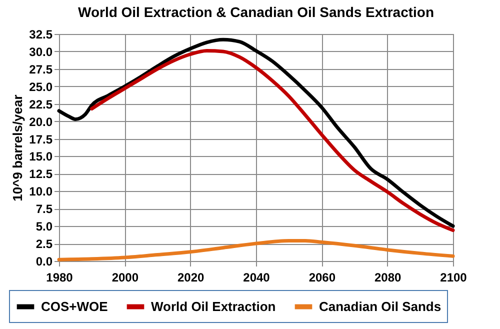 This screenshot has height=329, width=500. What do you see at coordinates (41, 121) in the screenshot?
I see `y-tick-label: 20.0` at bounding box center [41, 121].